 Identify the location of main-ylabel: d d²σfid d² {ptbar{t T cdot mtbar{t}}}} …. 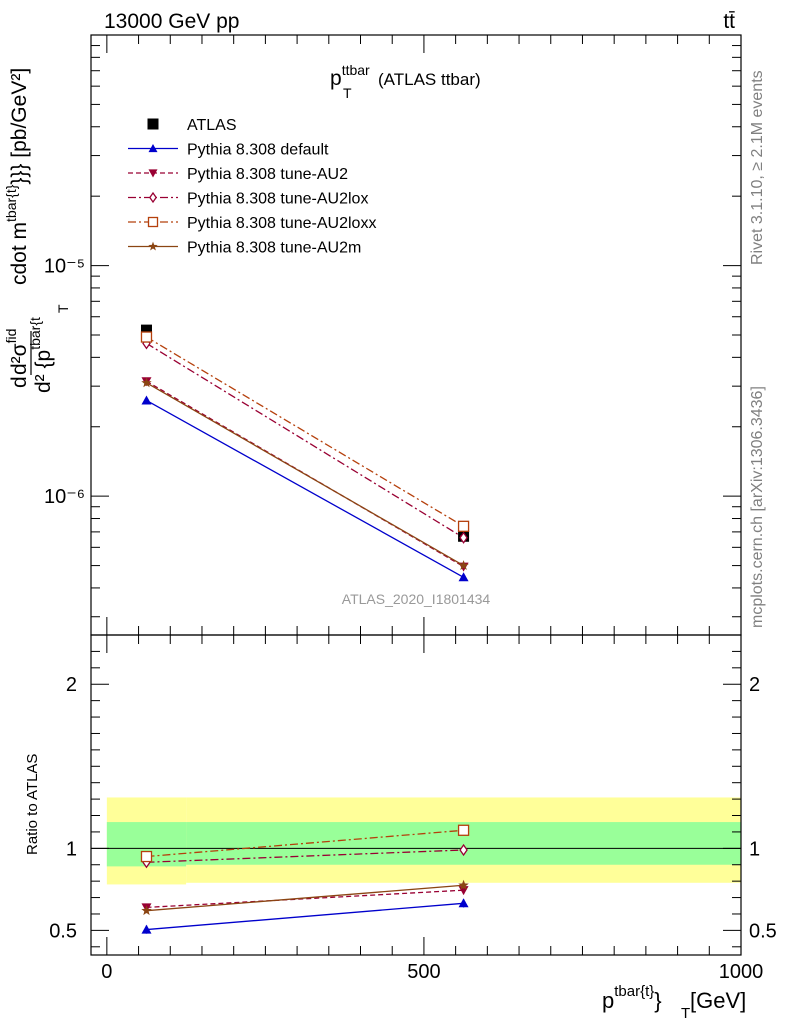
(37, 230).